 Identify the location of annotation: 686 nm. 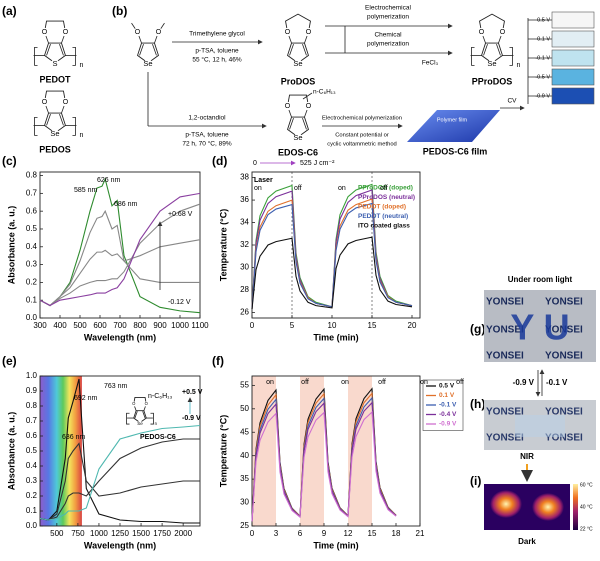
(126, 204).